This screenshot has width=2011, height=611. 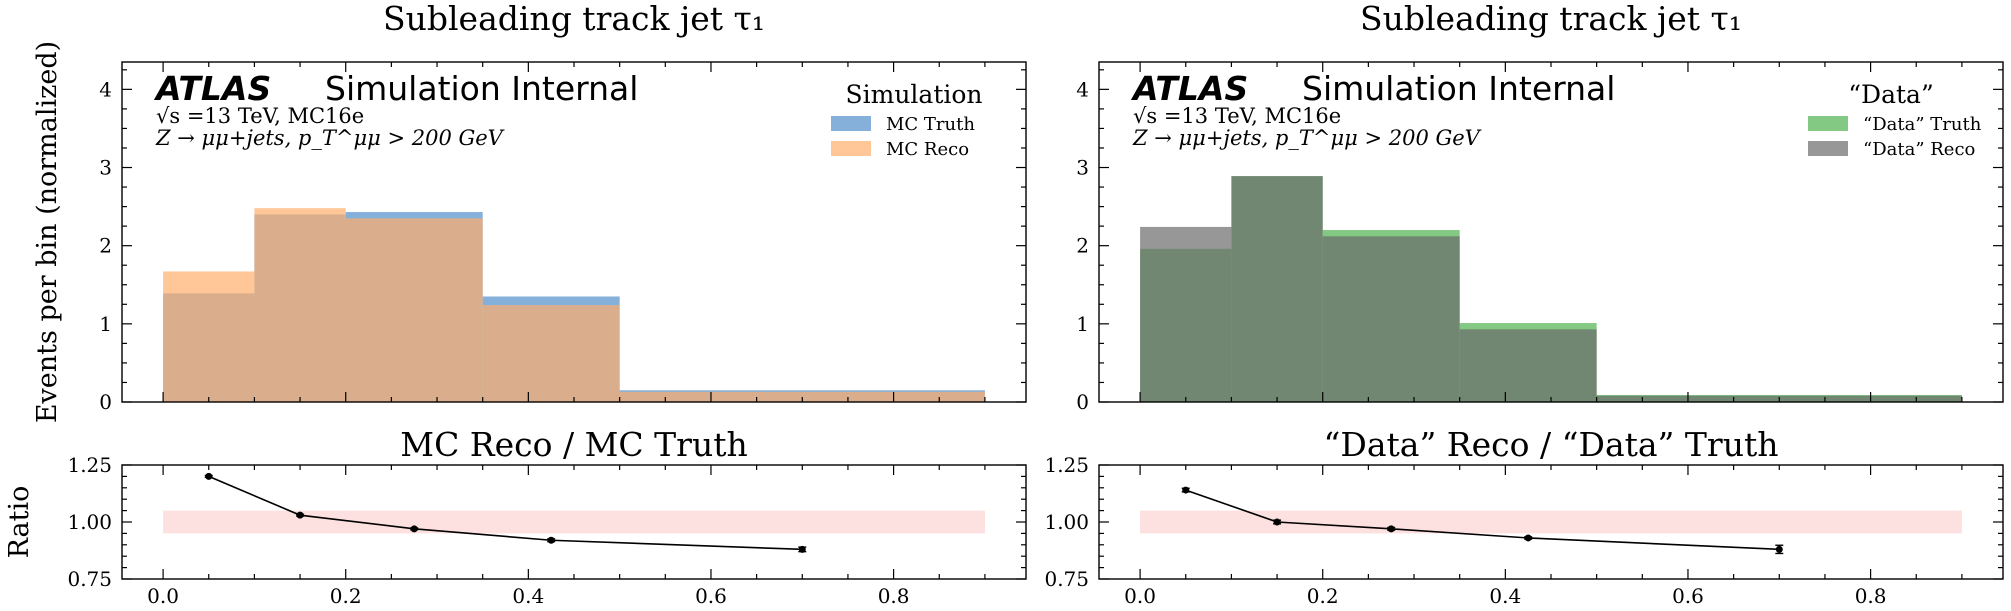 What do you see at coordinates (47, 232) in the screenshot?
I see `y-axis-label: Events per bin (normalized)` at bounding box center [47, 232].